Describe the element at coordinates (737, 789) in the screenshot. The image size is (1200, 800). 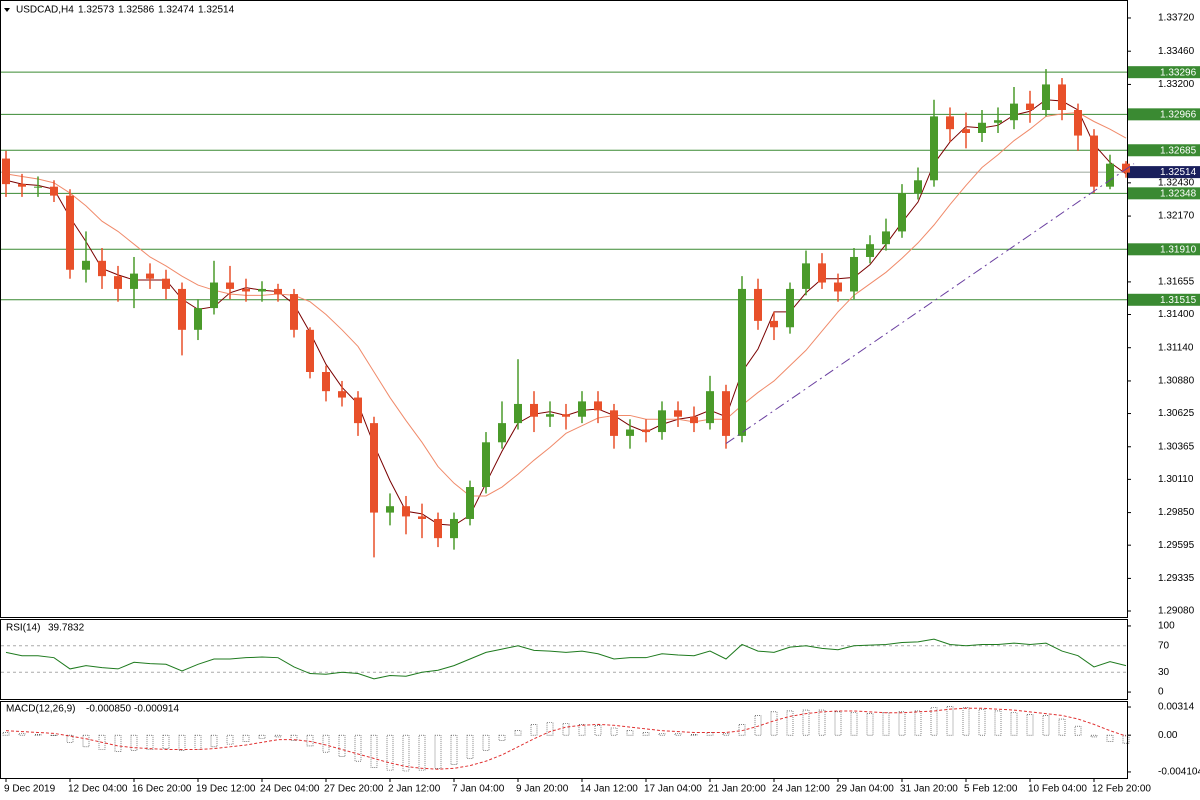
I see `x-tick-label: 21 Jan 20:00` at that location.